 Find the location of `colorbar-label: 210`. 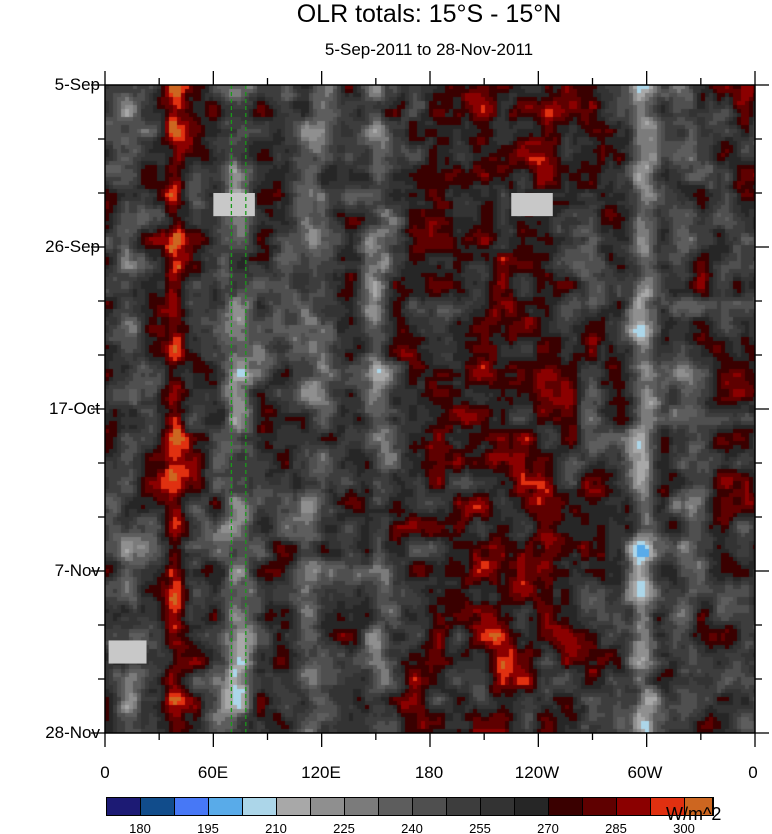

colorbar-label: 210 is located at coordinates (276, 827).